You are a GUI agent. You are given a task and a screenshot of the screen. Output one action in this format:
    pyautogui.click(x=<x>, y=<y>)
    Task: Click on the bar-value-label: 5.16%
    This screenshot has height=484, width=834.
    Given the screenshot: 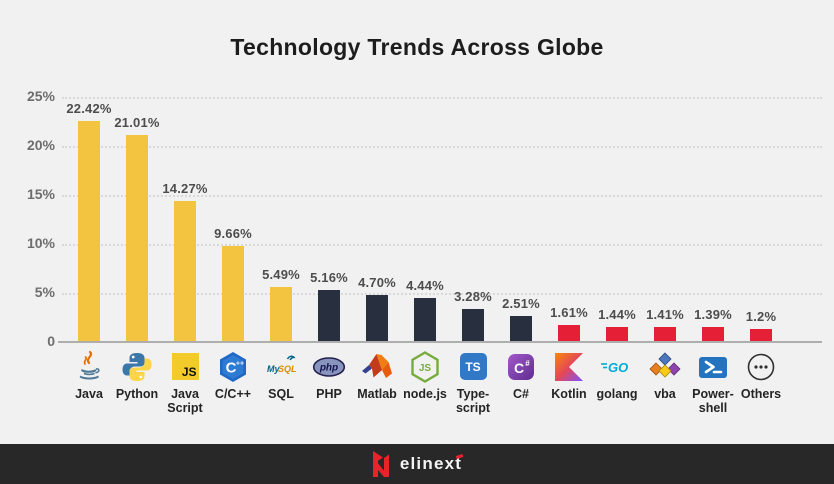 What is the action you would take?
    pyautogui.click(x=329, y=278)
    